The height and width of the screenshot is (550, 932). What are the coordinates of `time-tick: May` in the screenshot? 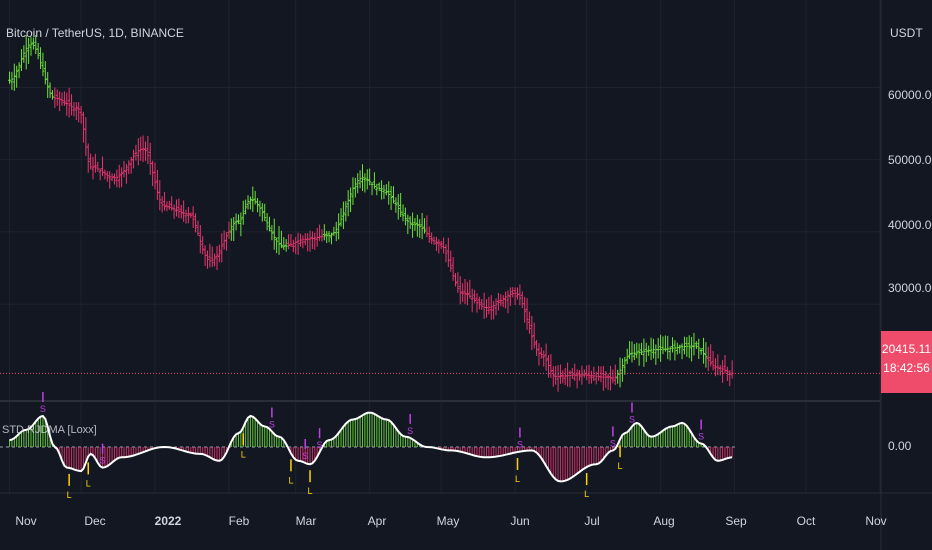 It's located at (448, 521).